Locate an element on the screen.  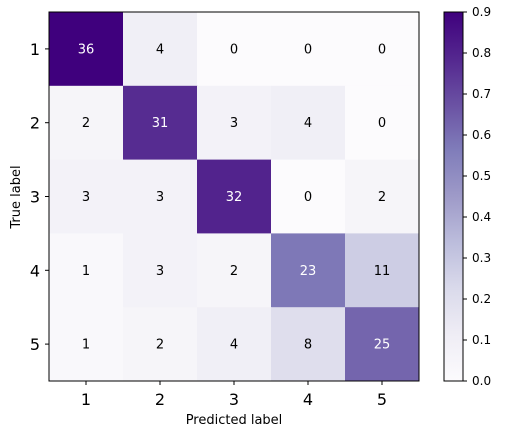
x-tick-label: 3 is located at coordinates (234, 399).